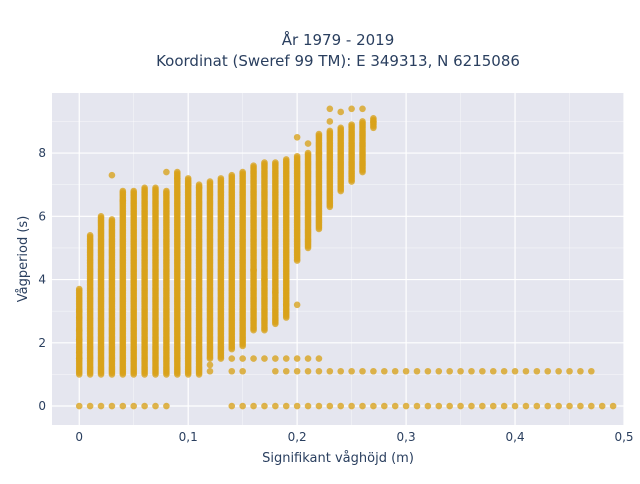 The height and width of the screenshot is (484, 640). What do you see at coordinates (623, 437) in the screenshot?
I see `x-tick-label: 0,5` at bounding box center [623, 437].